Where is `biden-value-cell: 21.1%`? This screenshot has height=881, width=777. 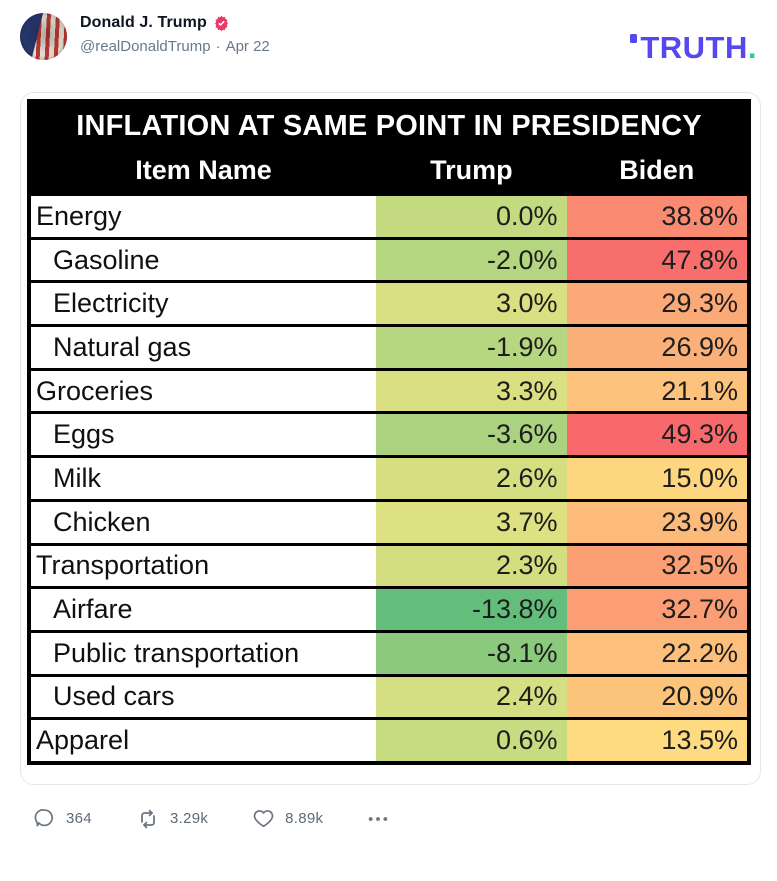 biden-value-cell: 21.1% is located at coordinates (656, 391).